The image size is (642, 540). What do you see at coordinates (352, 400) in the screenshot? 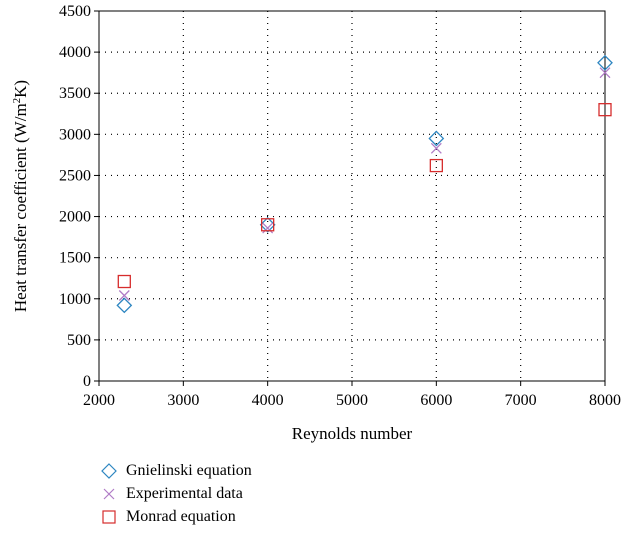
I see `x-tick-label: 5000` at bounding box center [352, 400].